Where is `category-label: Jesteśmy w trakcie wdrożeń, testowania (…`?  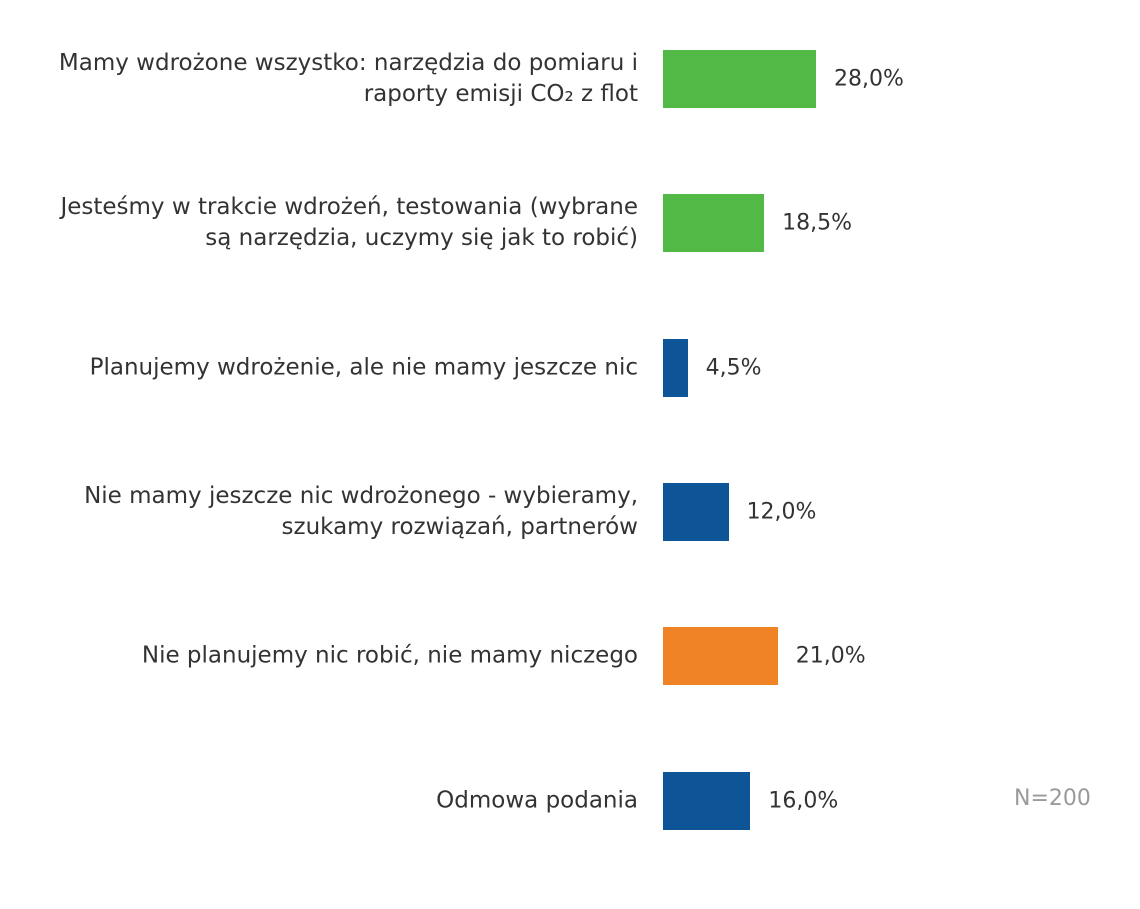 category-label: Jesteśmy w trakcie wdrożeń, testowania (… is located at coordinates (349, 223).